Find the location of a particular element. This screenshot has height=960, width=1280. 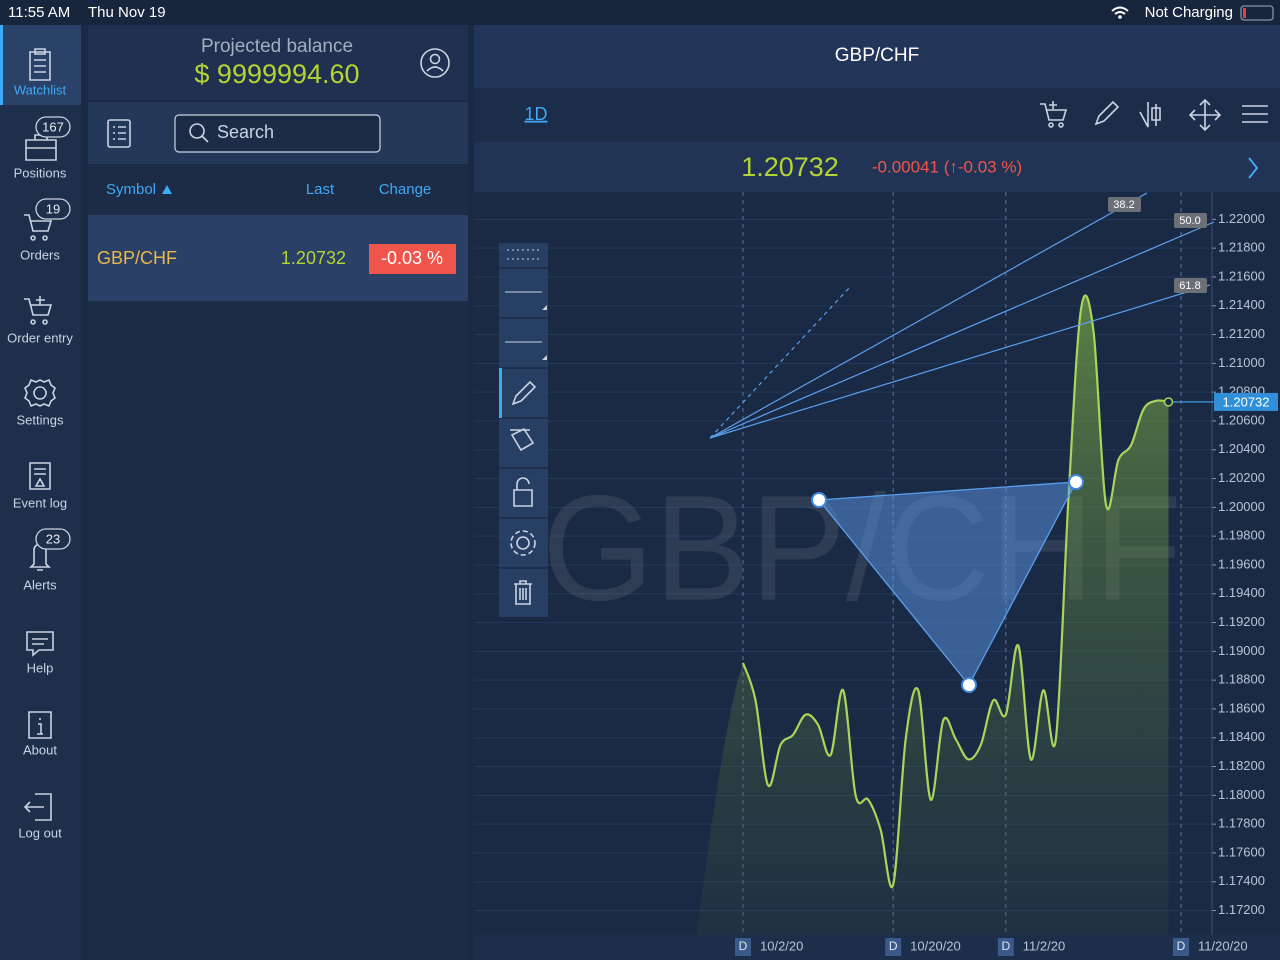

y-tick-label: 1.21800 is located at coordinates (1241, 247).